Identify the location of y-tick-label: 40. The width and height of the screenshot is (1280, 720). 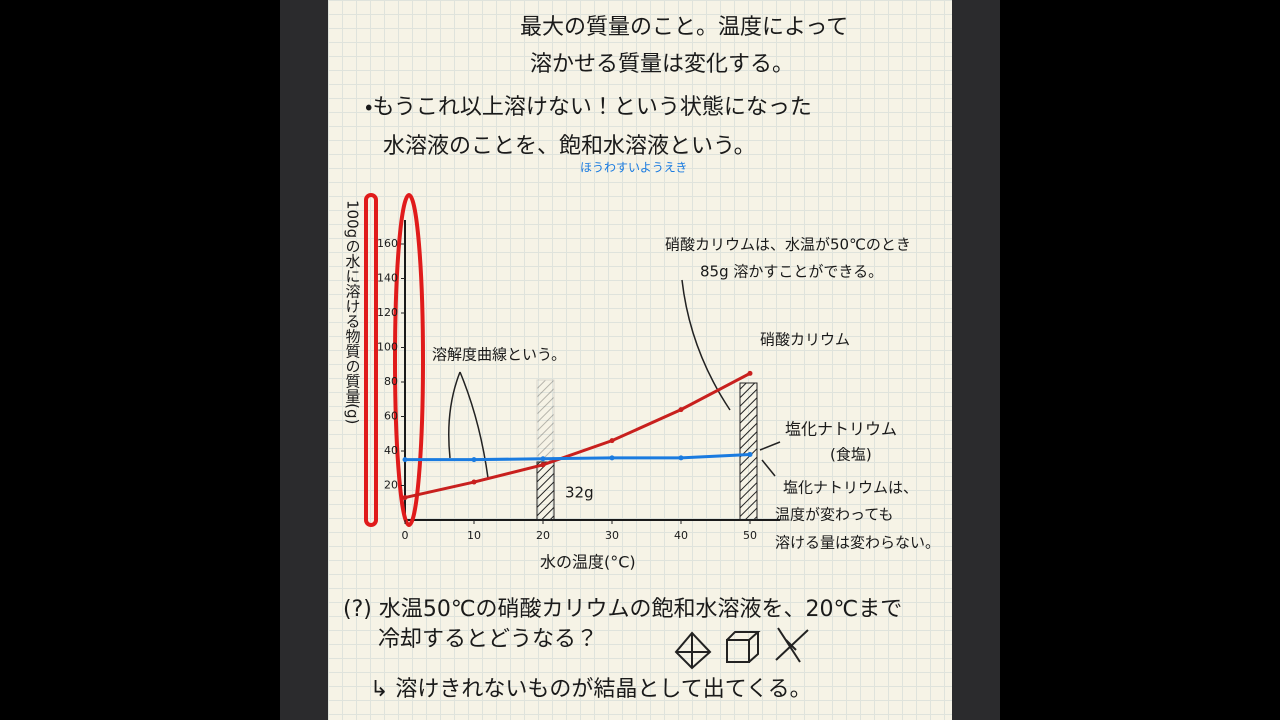
(391, 450).